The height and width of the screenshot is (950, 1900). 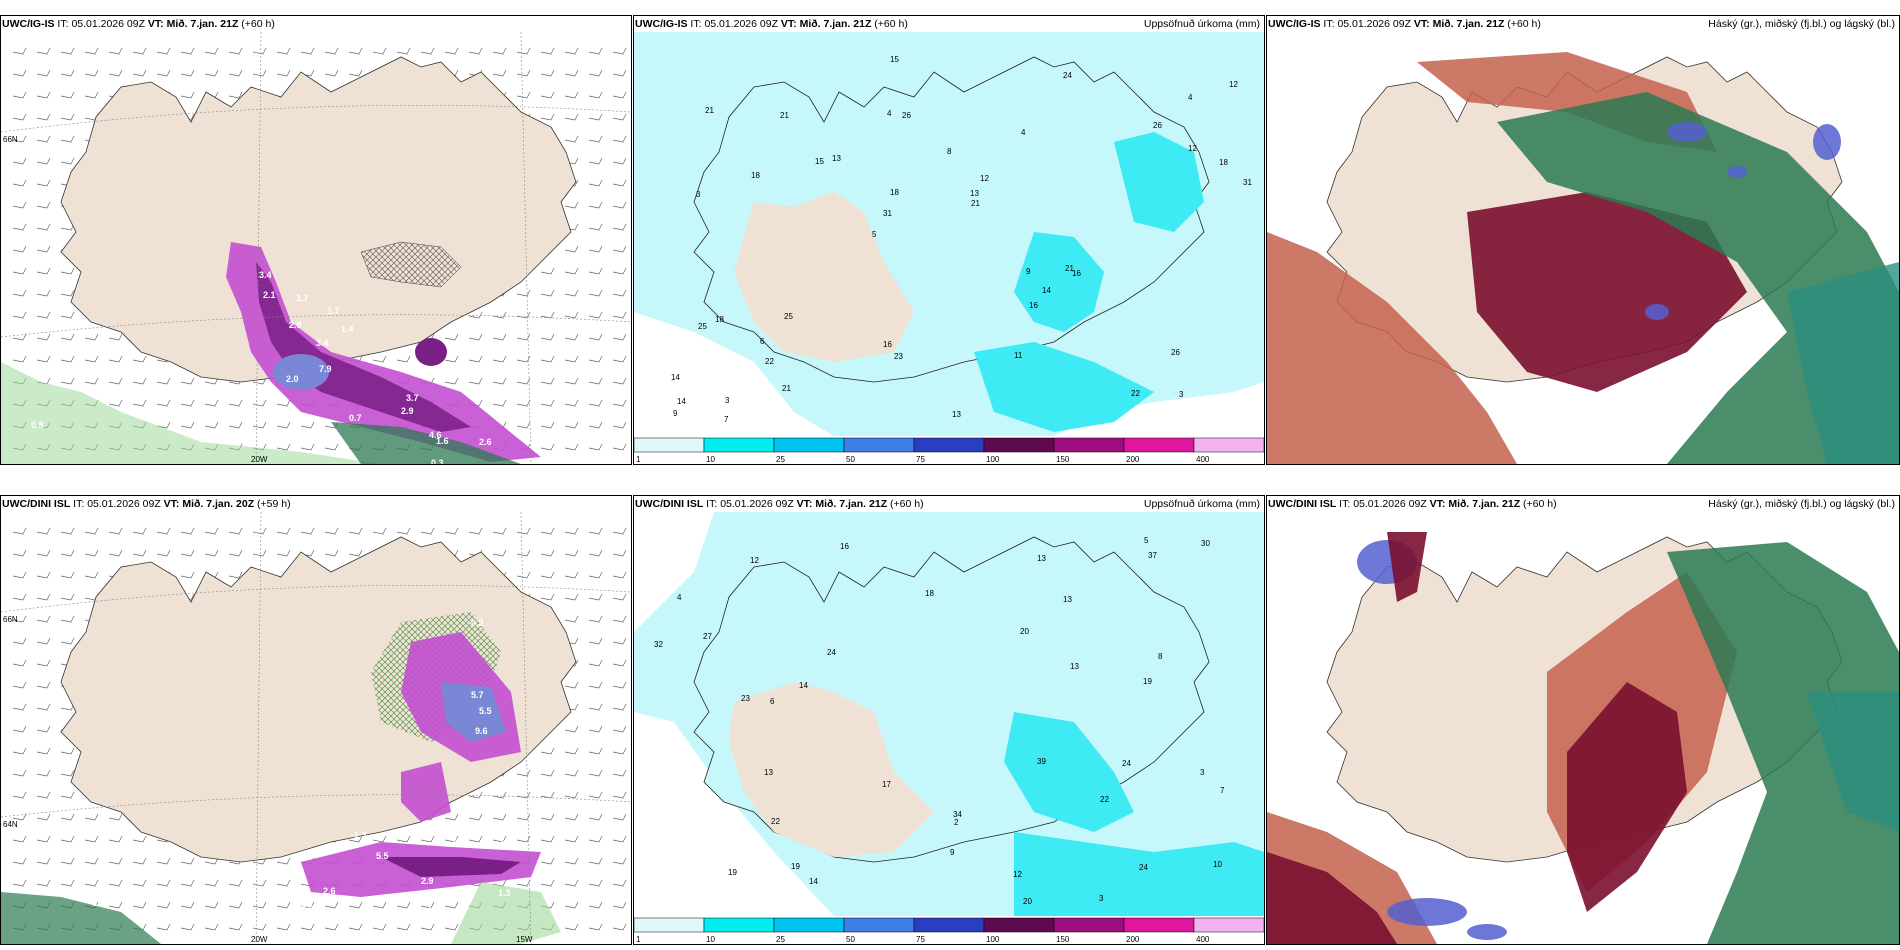 I want to click on precip-value: 6, so click(x=762, y=341).